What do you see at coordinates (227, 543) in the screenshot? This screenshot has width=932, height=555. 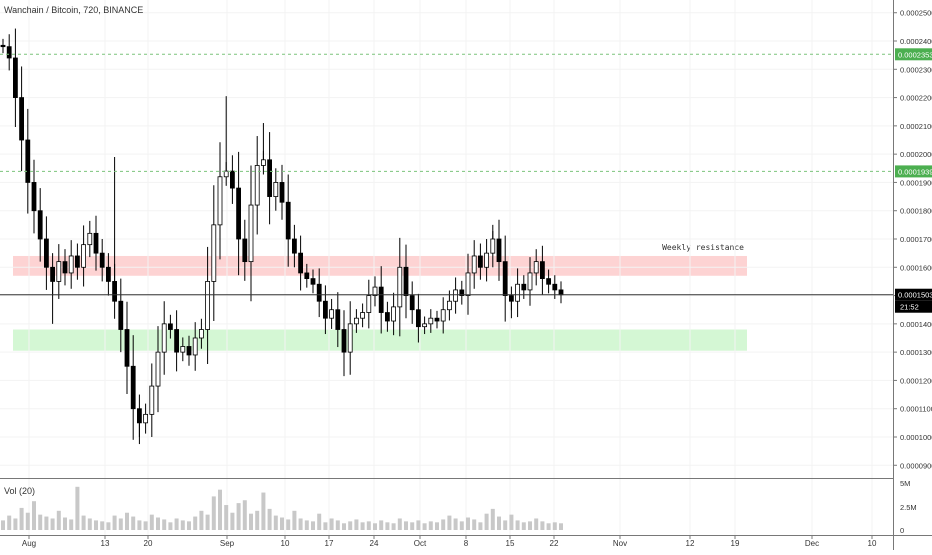 I see `x-tick-label: Sep` at bounding box center [227, 543].